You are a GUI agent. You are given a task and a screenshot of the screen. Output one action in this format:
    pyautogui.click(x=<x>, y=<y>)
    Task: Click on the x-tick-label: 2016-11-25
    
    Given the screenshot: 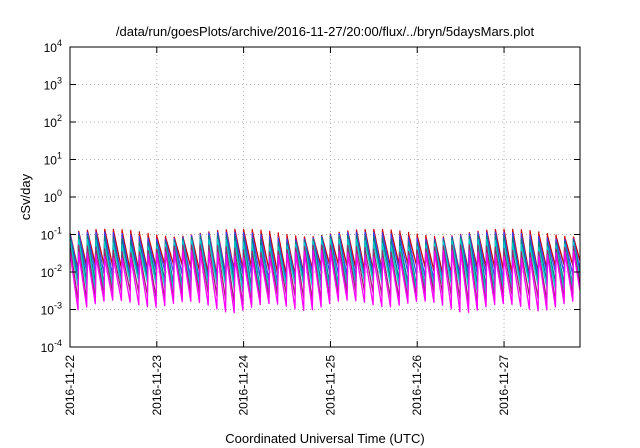 What is the action you would take?
    pyautogui.click(x=330, y=385)
    